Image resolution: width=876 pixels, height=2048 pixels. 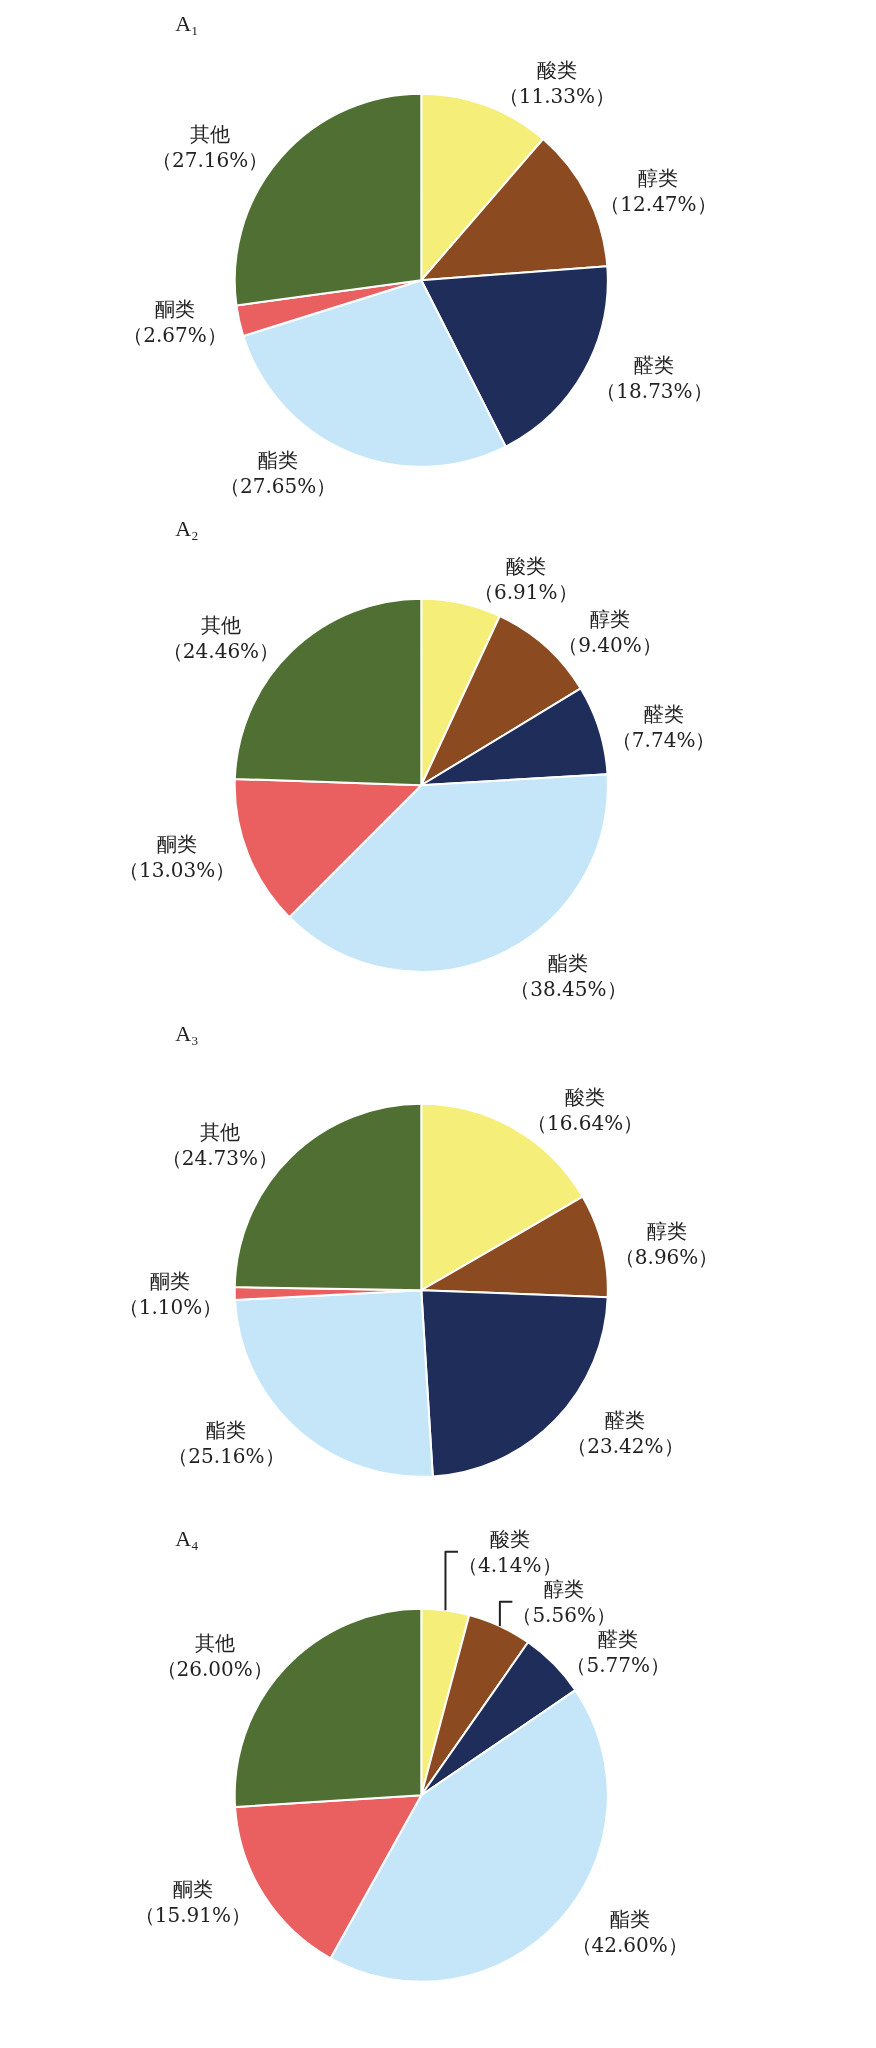 What do you see at coordinates (525, 592) in the screenshot?
I see `data-label: （6.91%）` at bounding box center [525, 592].